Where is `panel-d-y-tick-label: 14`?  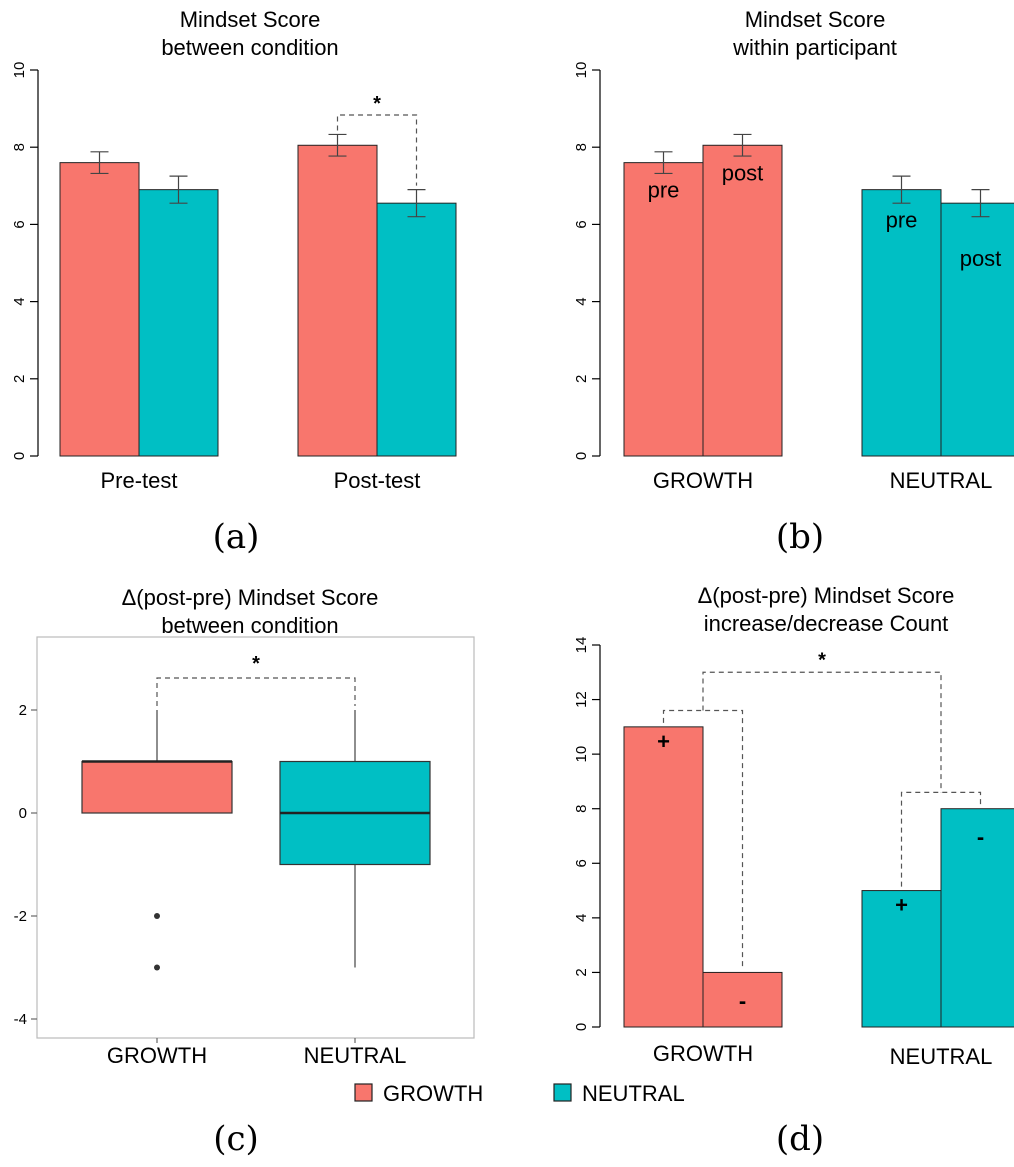 panel-d-y-tick-label: 14 is located at coordinates (581, 645).